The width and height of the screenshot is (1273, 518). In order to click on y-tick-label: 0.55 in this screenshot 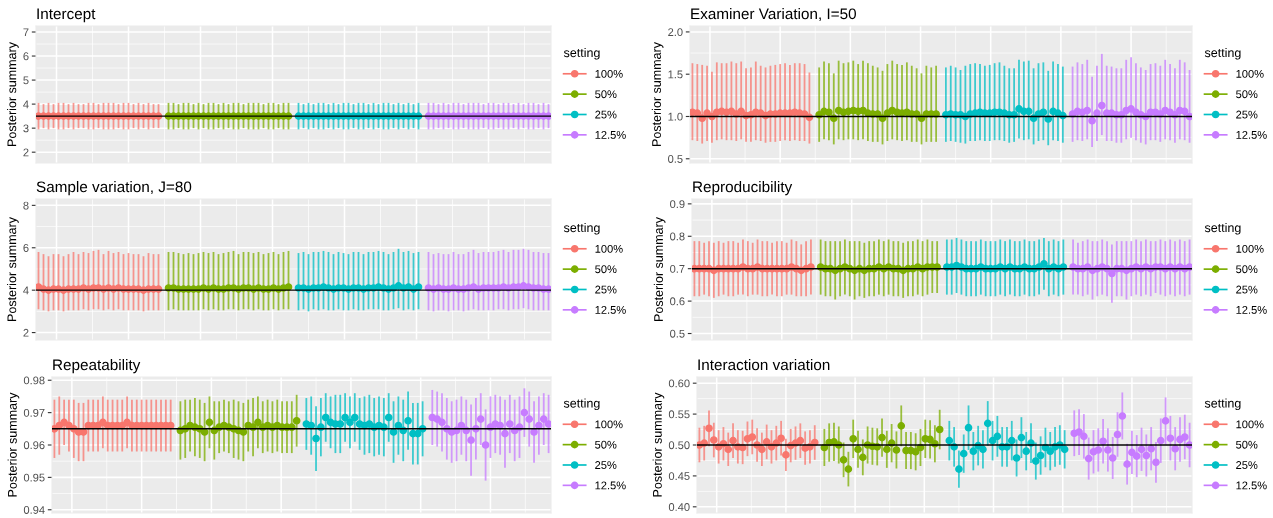, I will do `click(679, 414)`.